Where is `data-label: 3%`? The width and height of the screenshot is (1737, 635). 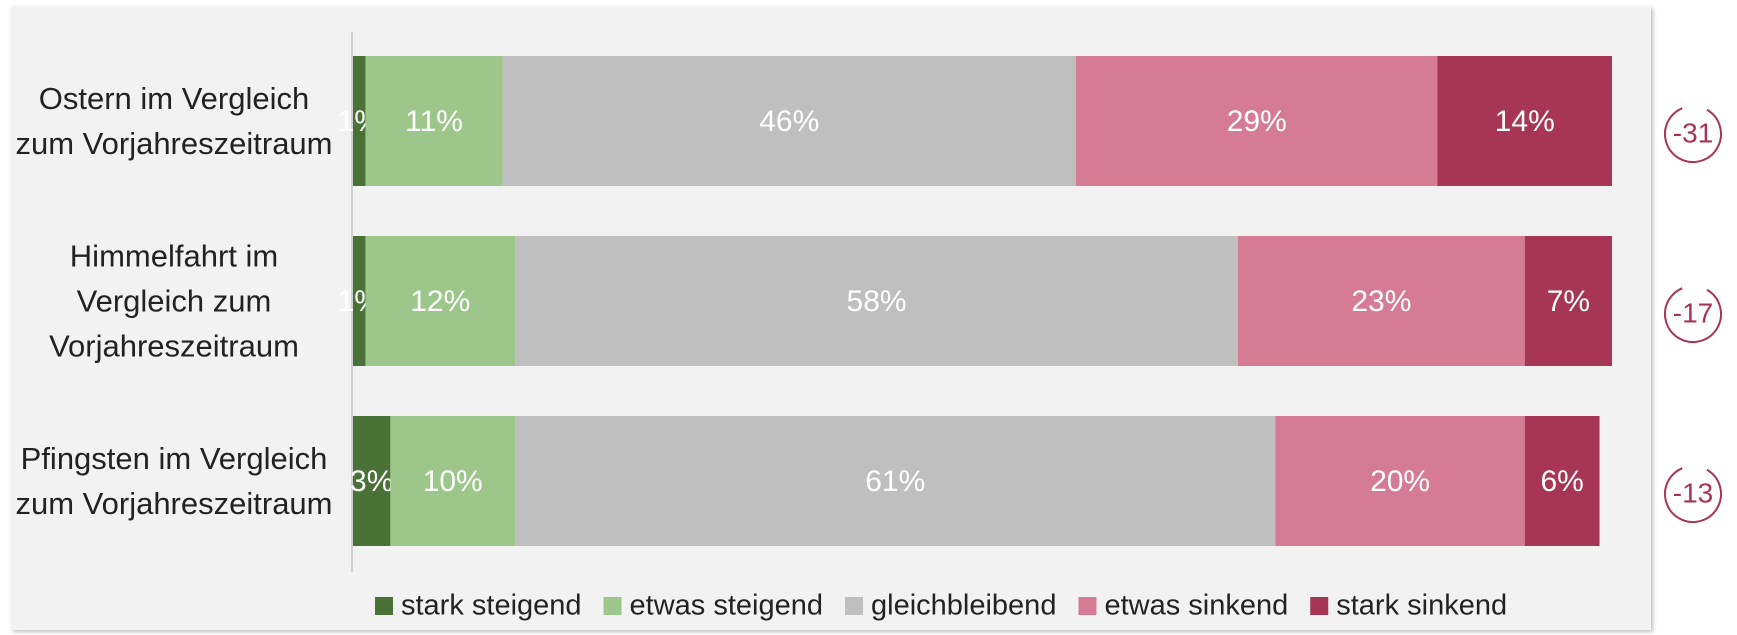 data-label: 3% is located at coordinates (371, 481).